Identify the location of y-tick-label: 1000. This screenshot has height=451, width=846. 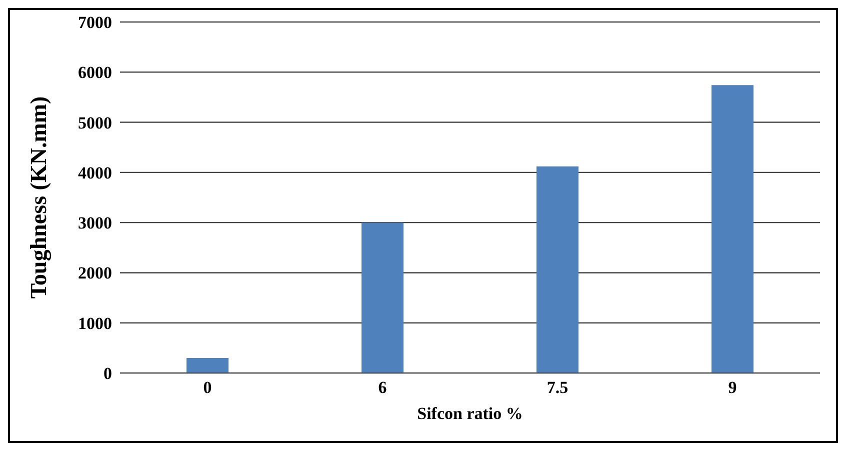
(95, 323).